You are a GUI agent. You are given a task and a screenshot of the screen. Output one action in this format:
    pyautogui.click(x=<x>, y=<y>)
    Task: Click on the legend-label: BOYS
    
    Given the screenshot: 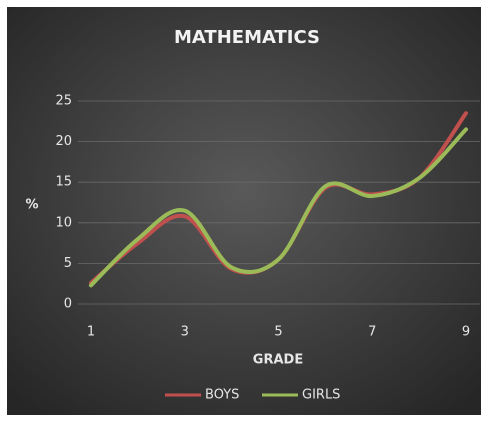 What is the action you would take?
    pyautogui.click(x=222, y=395)
    